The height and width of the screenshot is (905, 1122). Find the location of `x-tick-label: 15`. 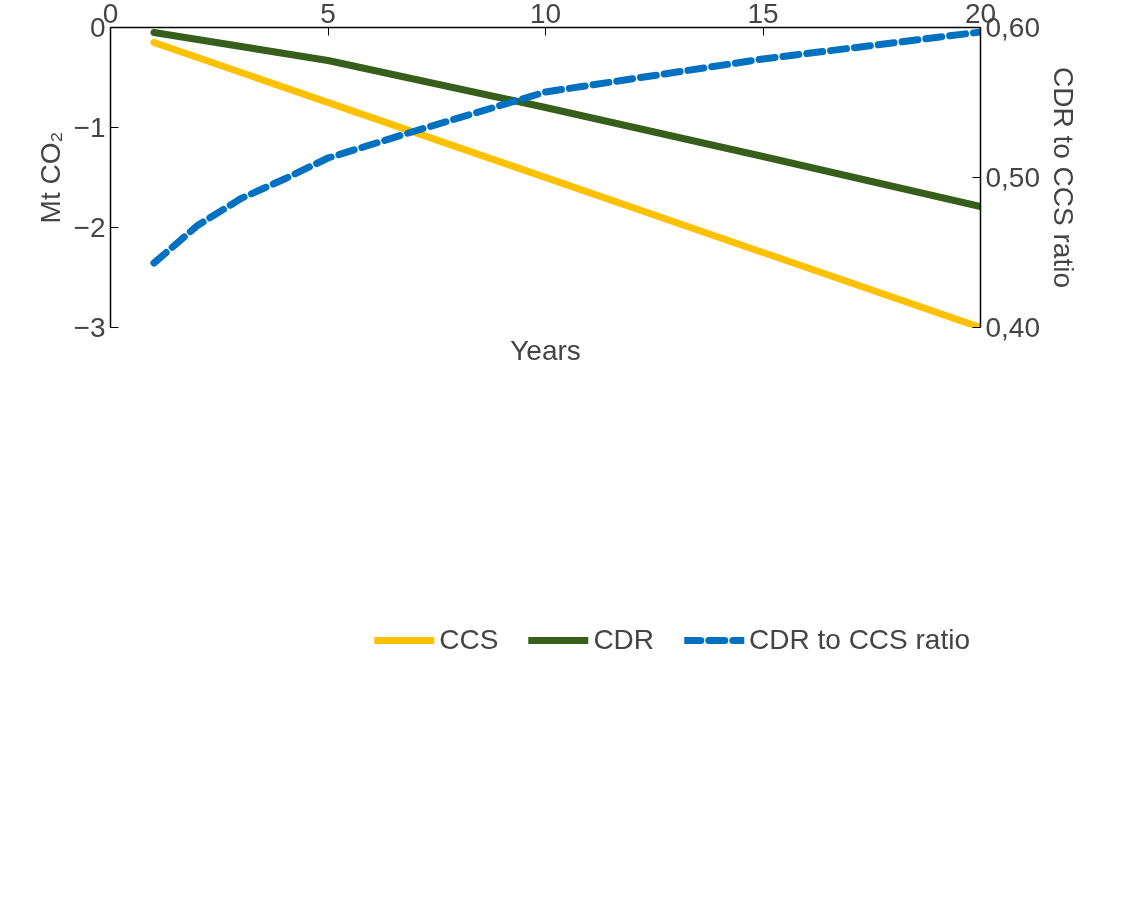

x-tick-label: 15 is located at coordinates (763, 14).